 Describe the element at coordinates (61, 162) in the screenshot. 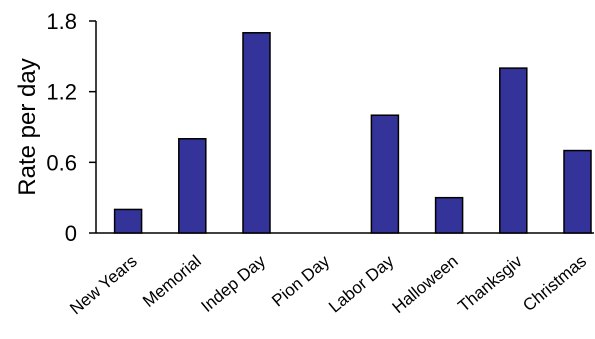

I see `y-tick-label: 0.6` at that location.